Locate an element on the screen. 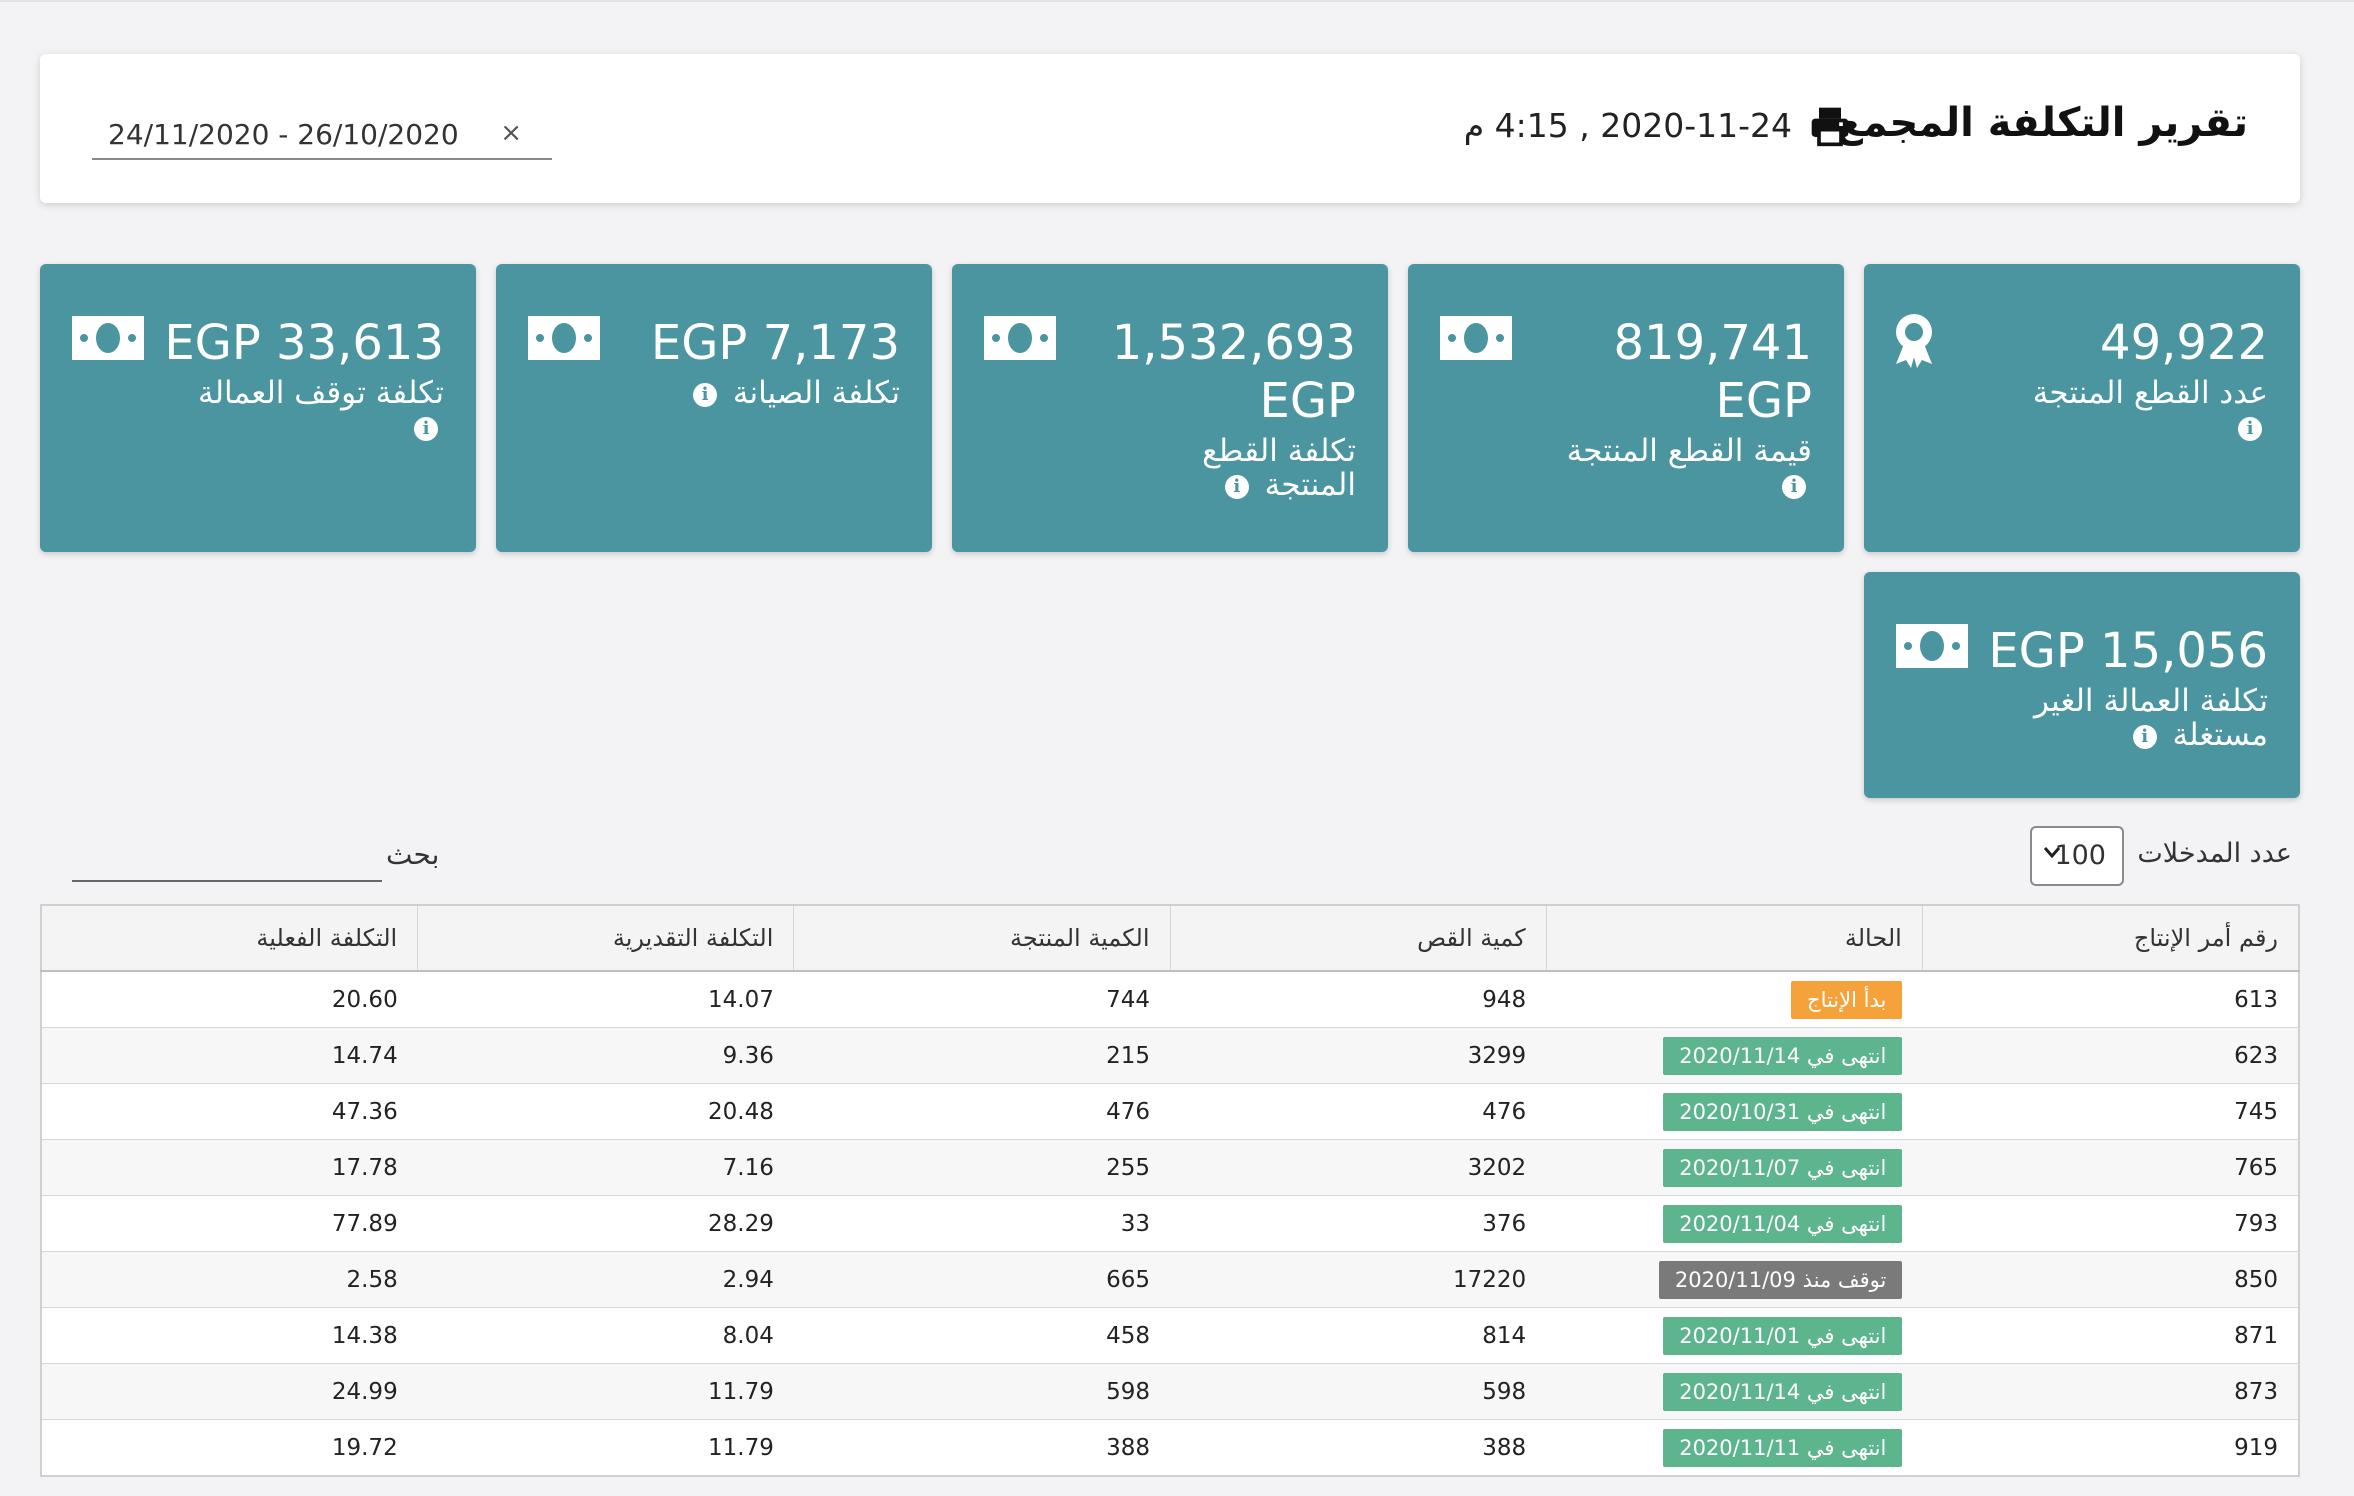 The image size is (2354, 1496). table-row: 919 انتهى في 2020/11/11 388 388 11.79 19.72 is located at coordinates (1170, 1448).